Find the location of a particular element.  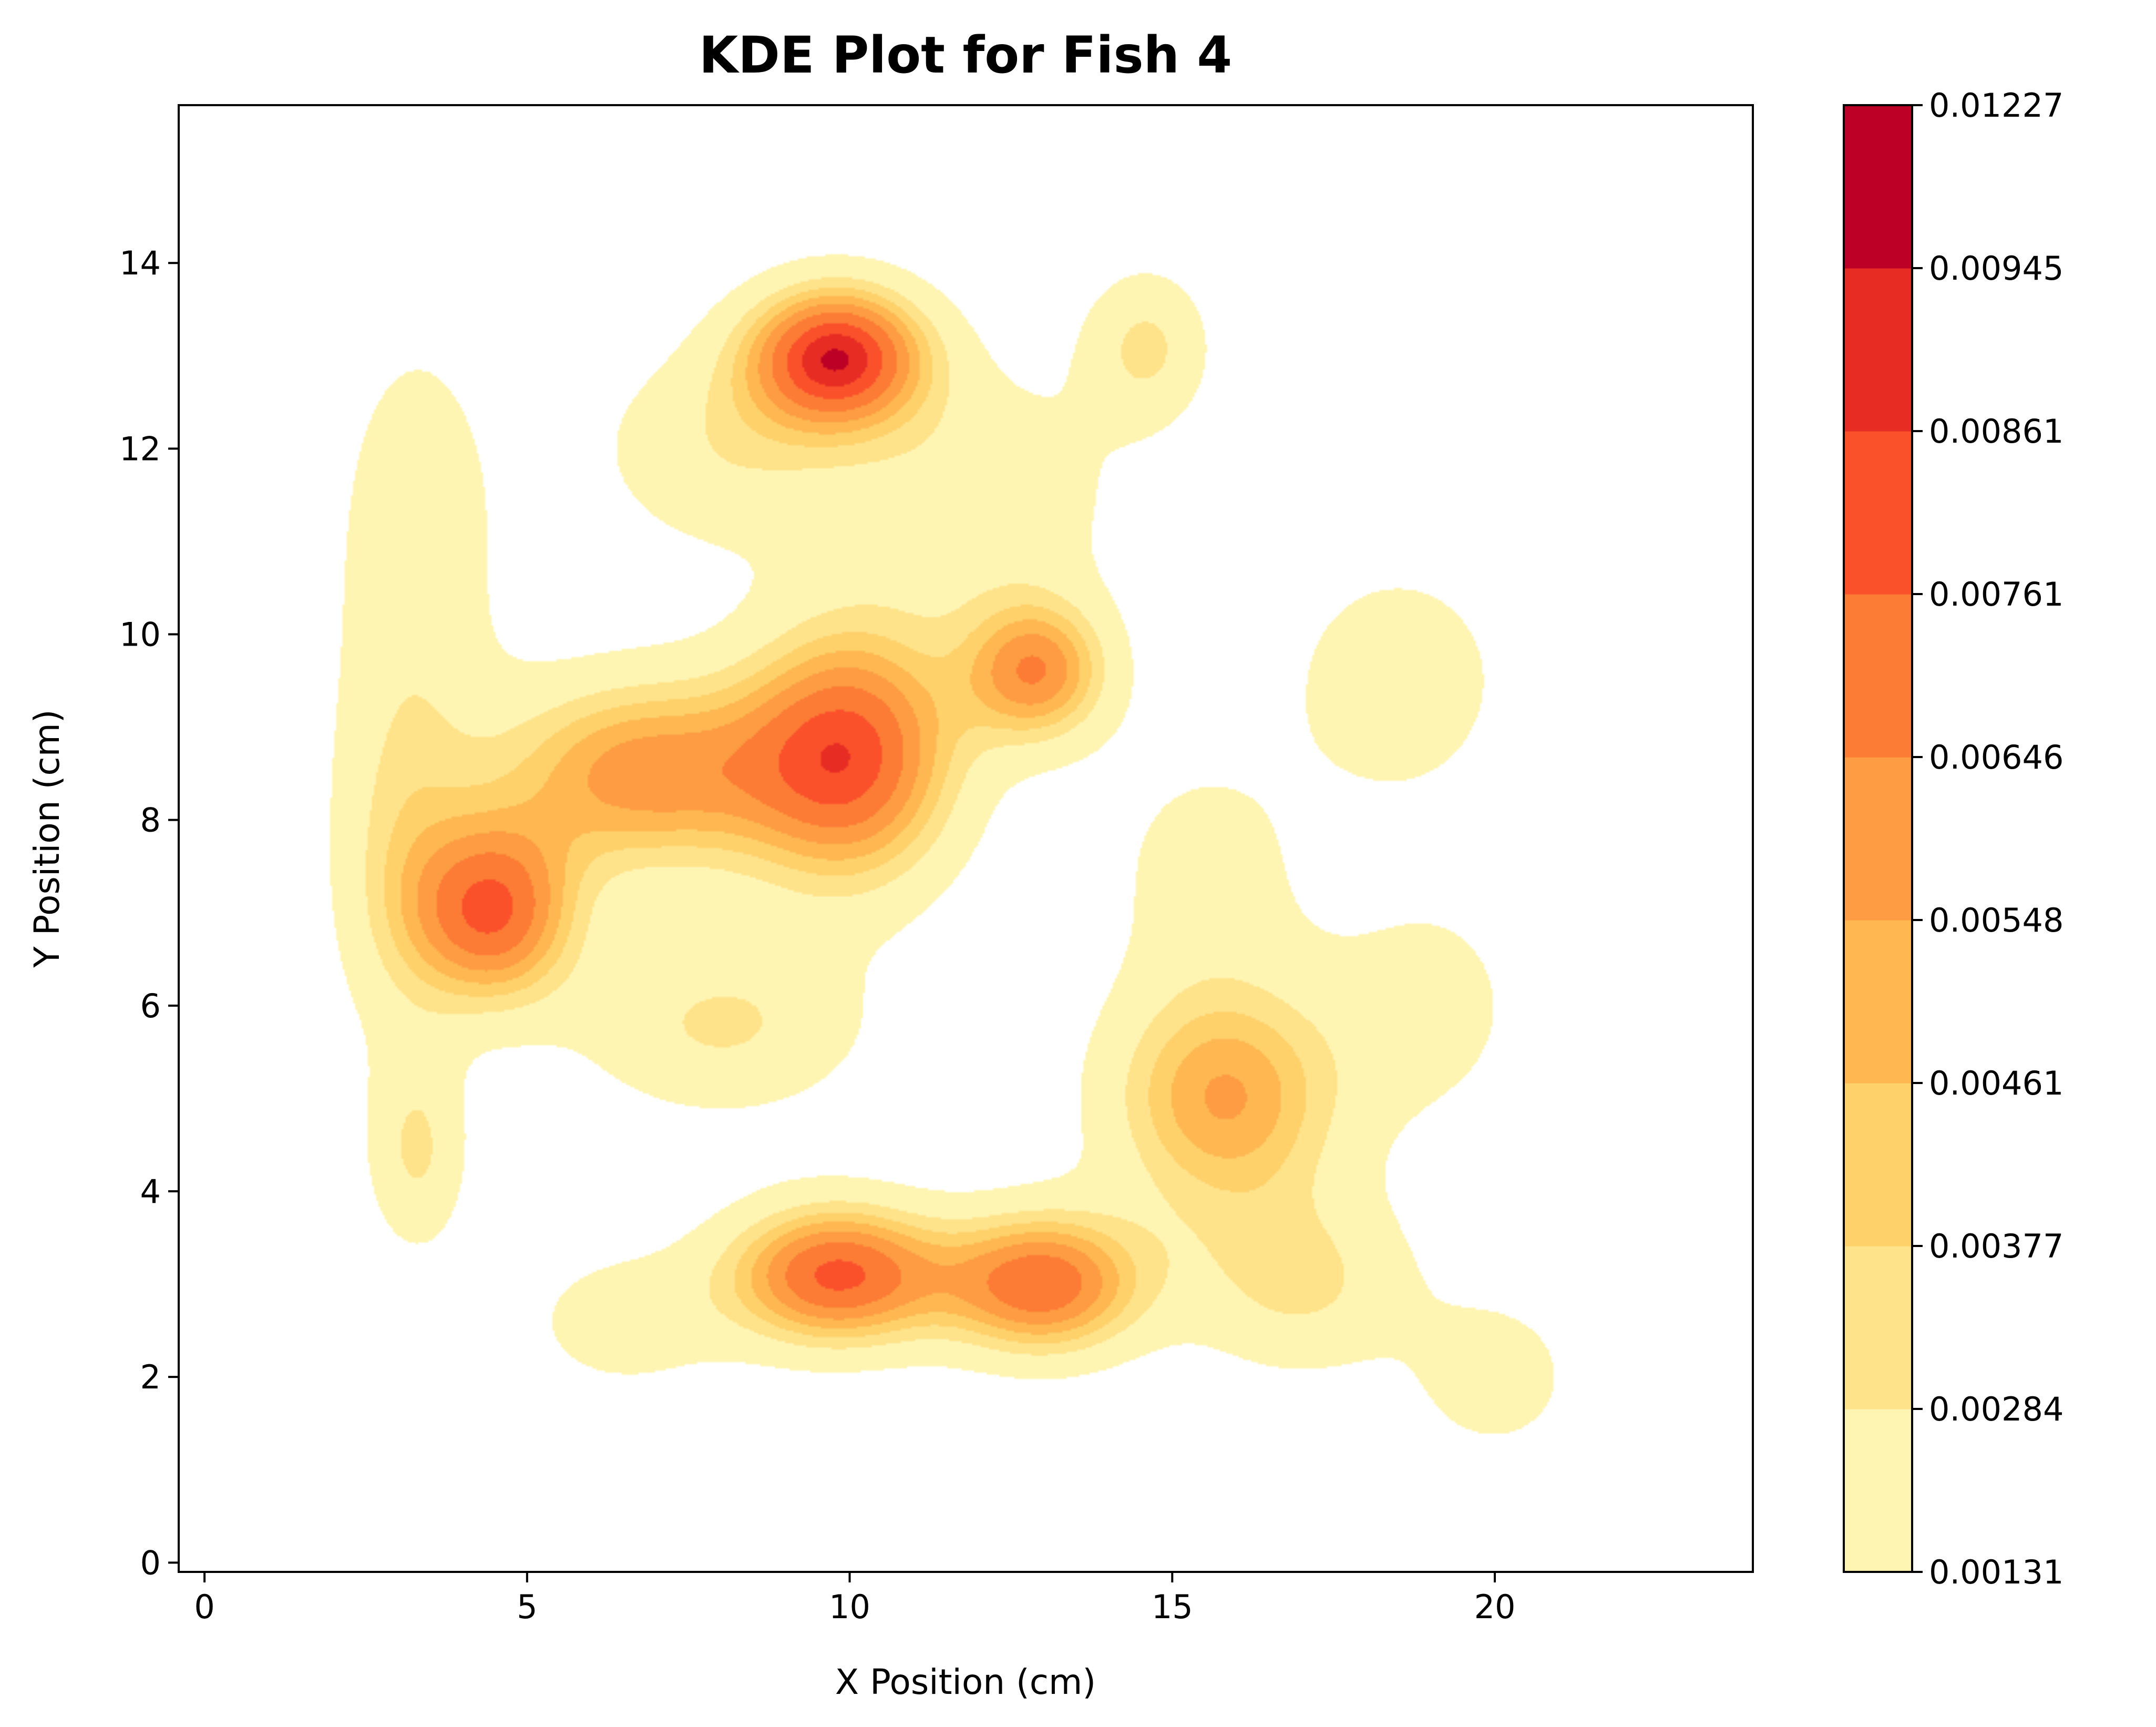

colorbar-tick-label: 0.00761 is located at coordinates (1996, 595).